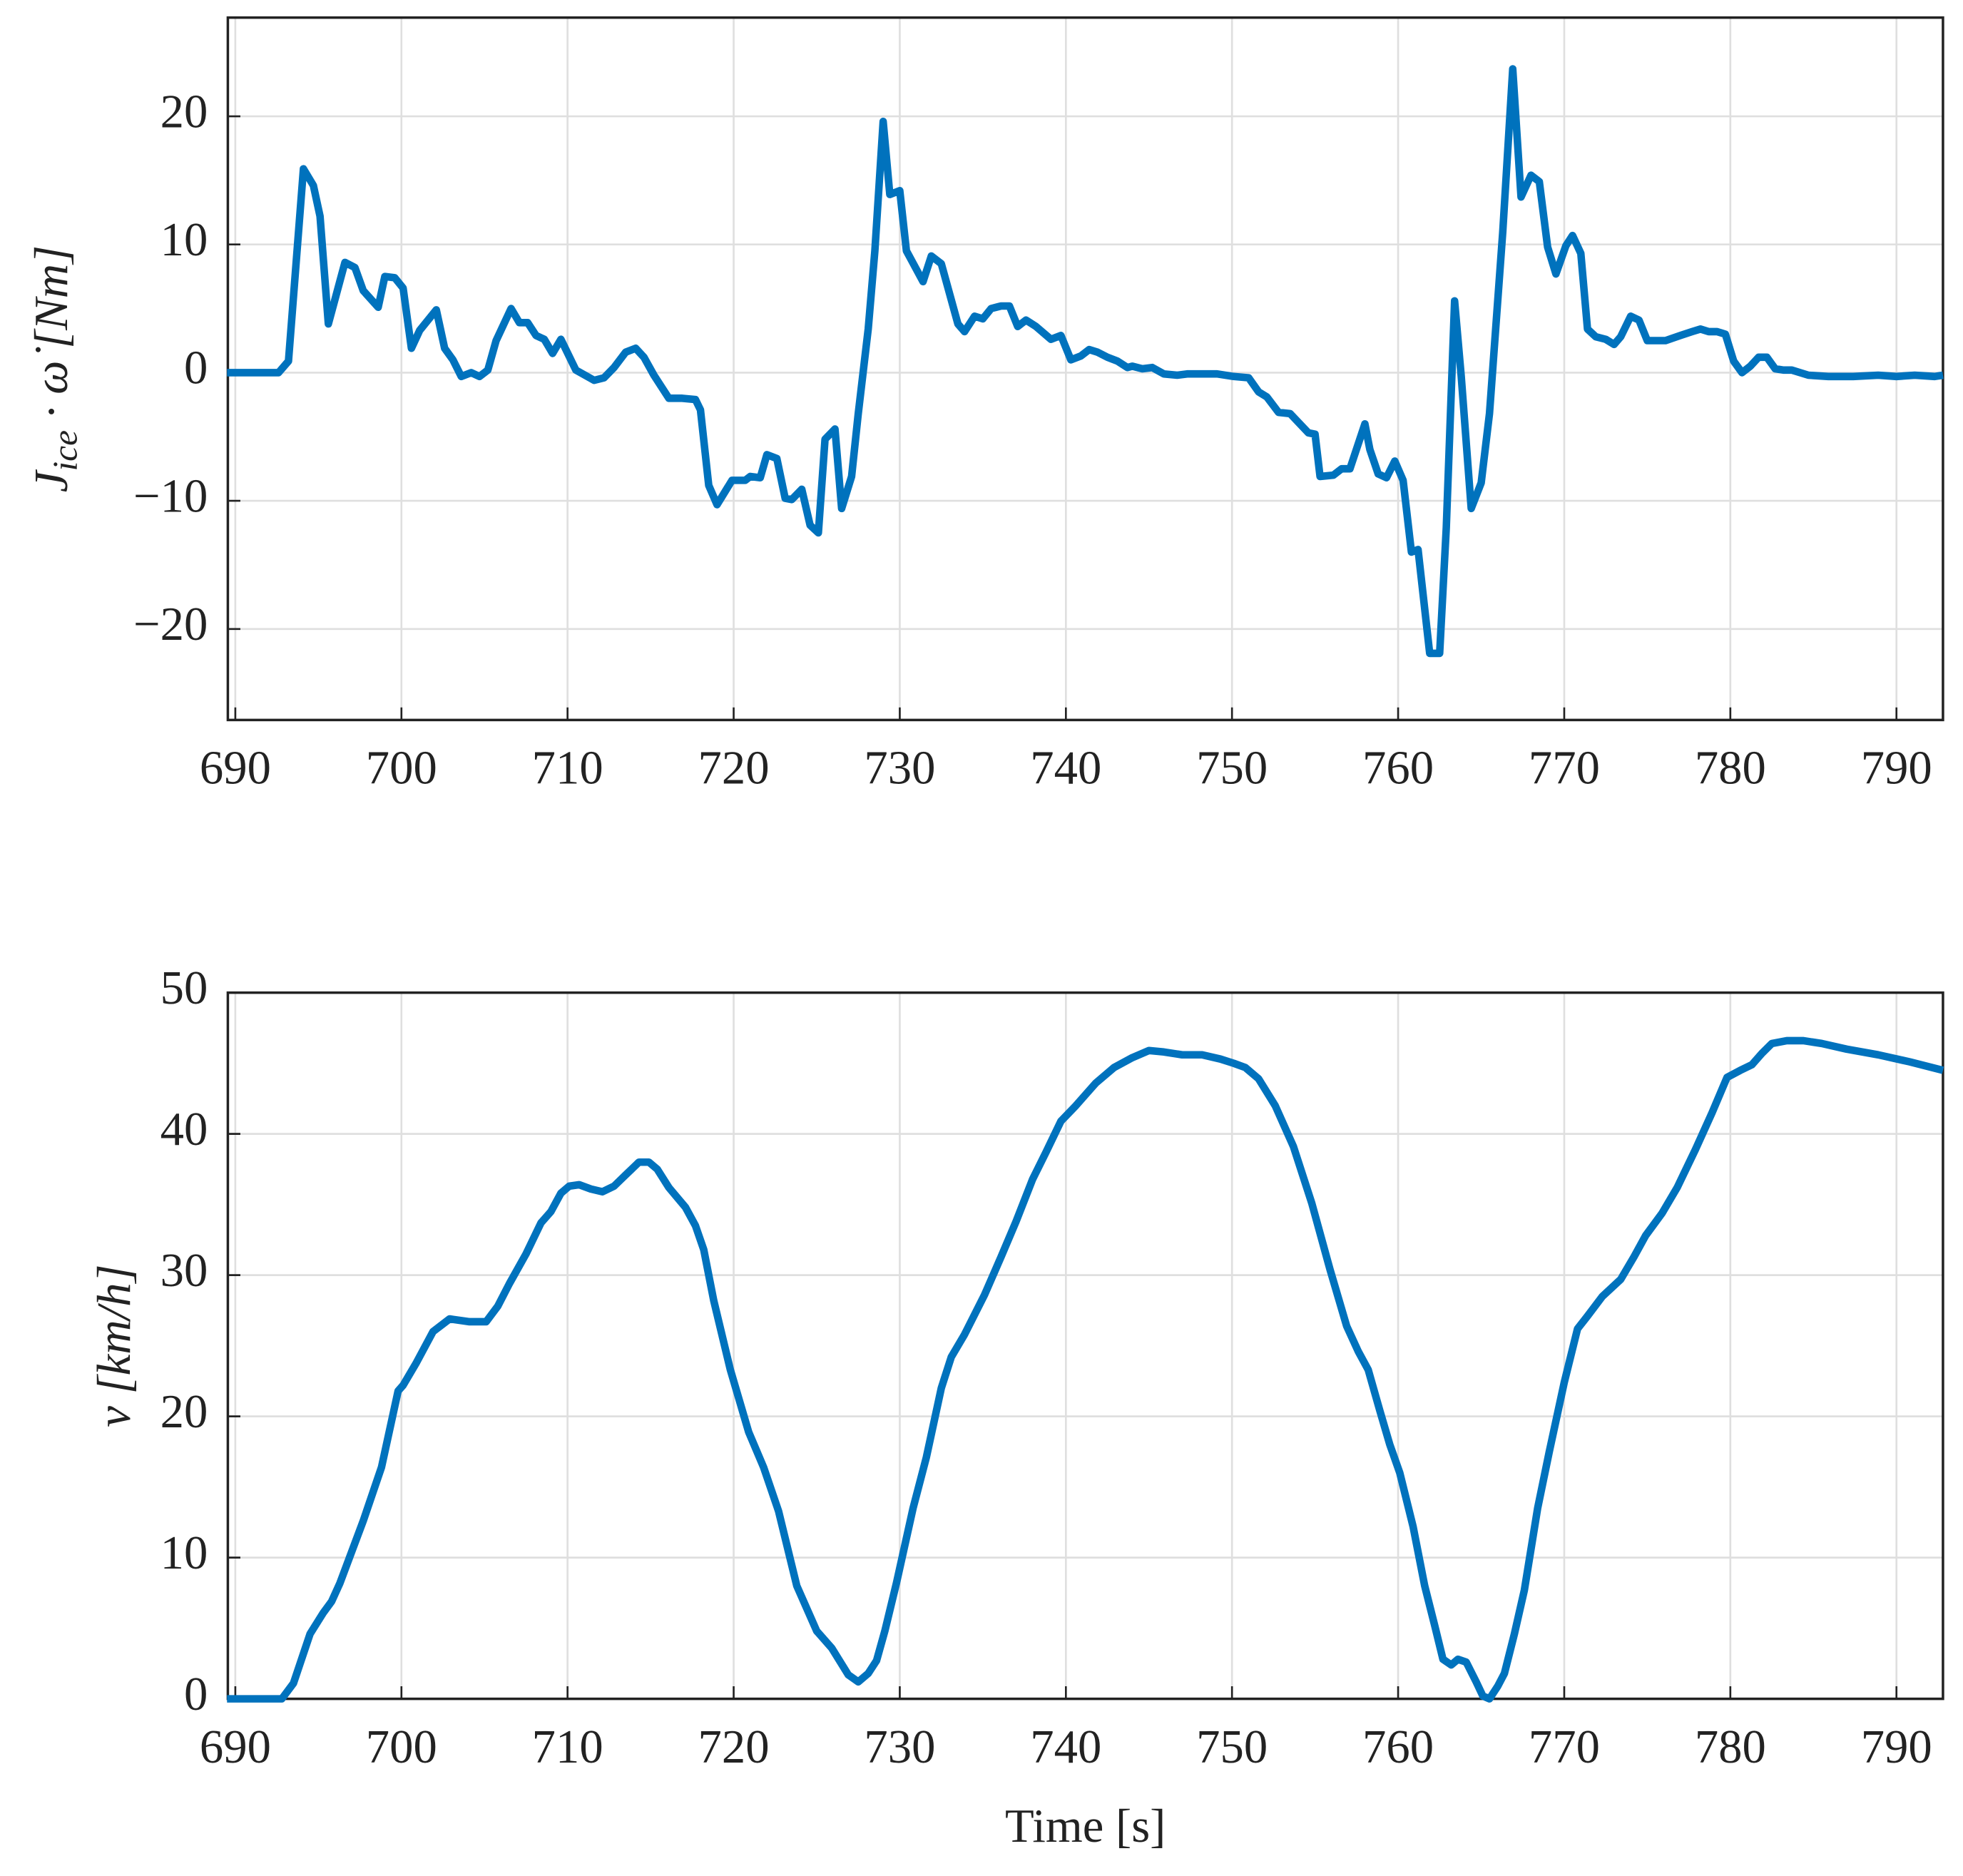  I want to click on y-tick-label: 30, so click(184, 1270).